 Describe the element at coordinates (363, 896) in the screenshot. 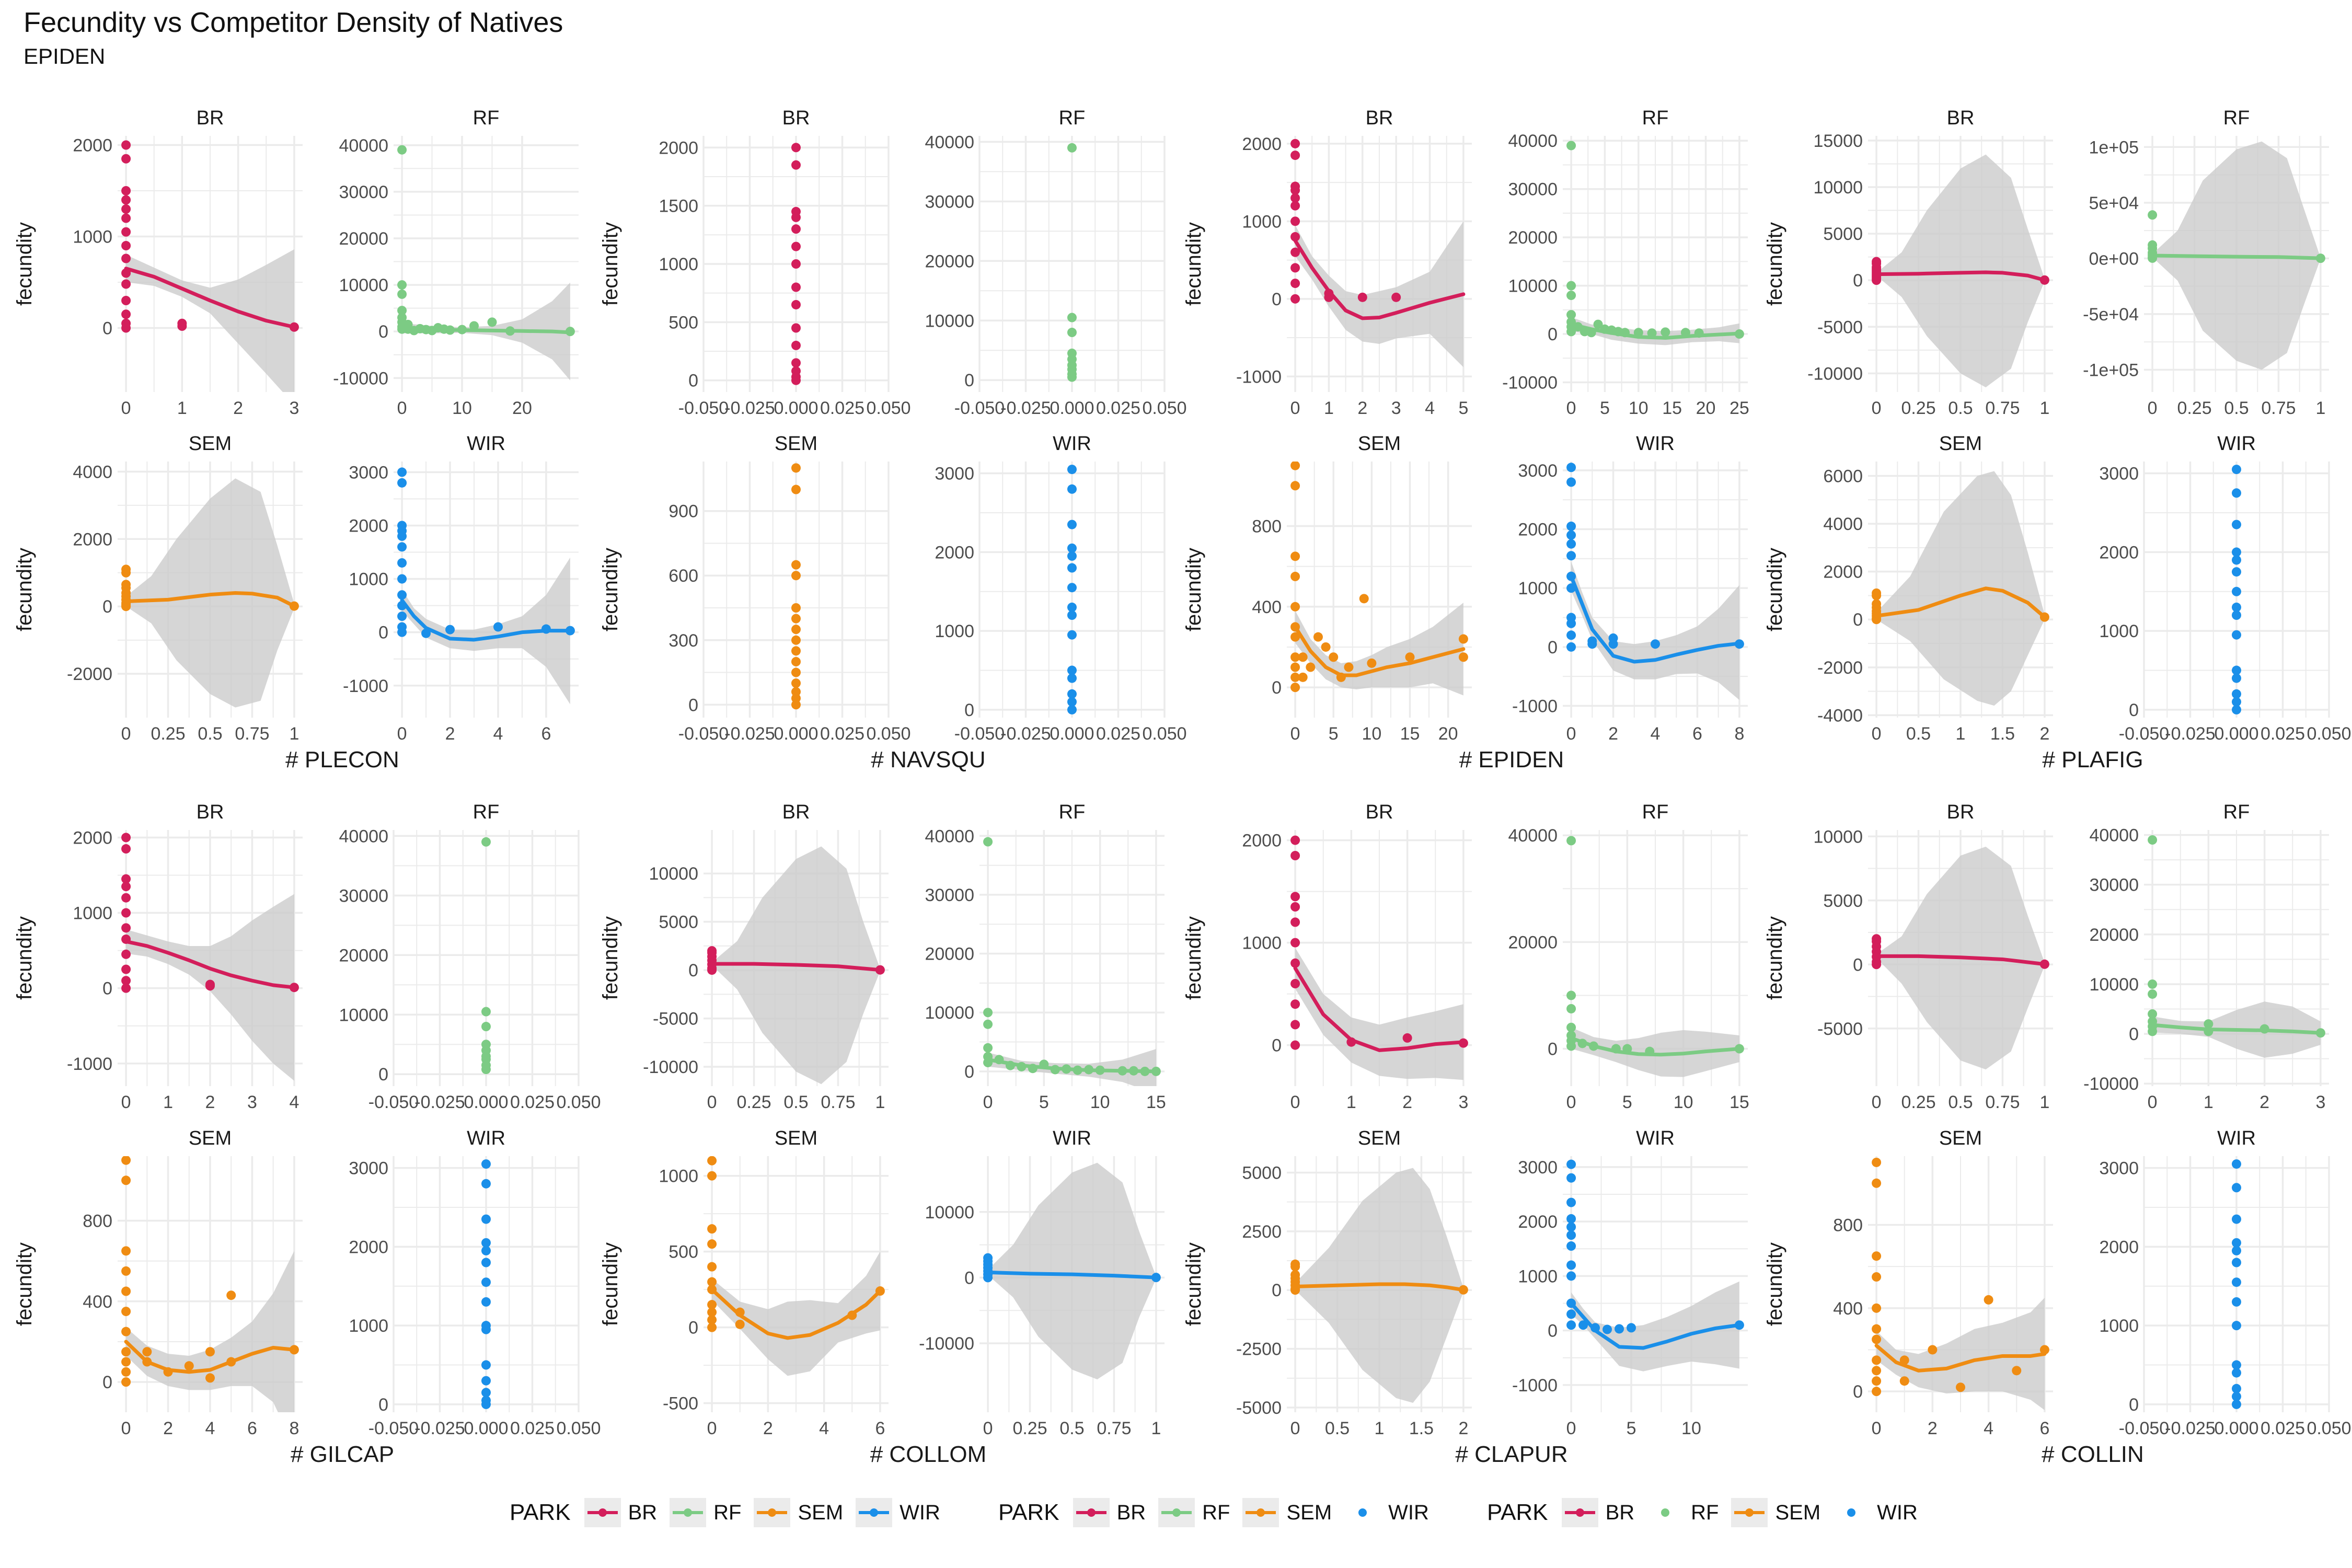

I see `y-tick-label: 30000` at that location.